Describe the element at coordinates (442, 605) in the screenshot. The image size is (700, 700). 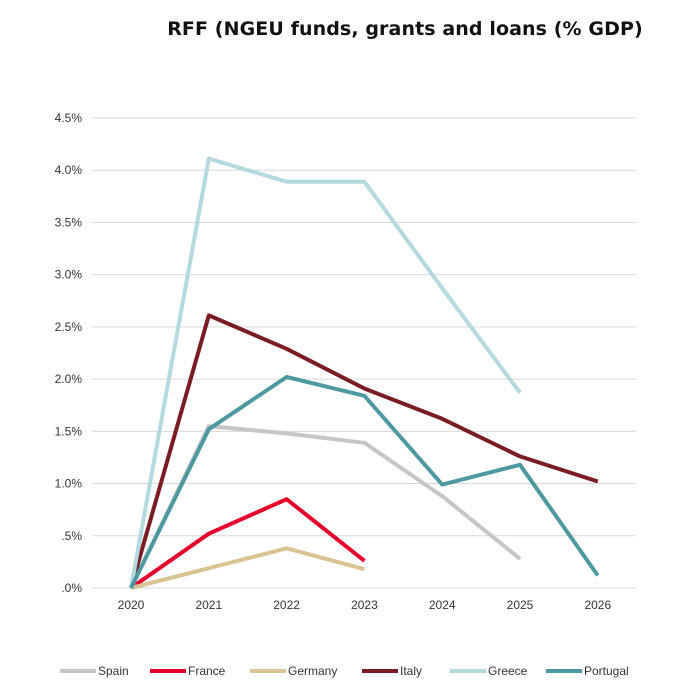
I see `x-tick-label: 2024` at that location.